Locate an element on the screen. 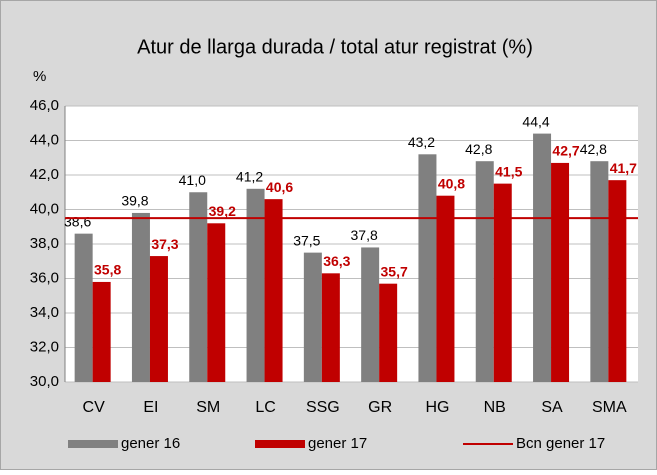  y-tick-label: 42,0 is located at coordinates (44, 174).